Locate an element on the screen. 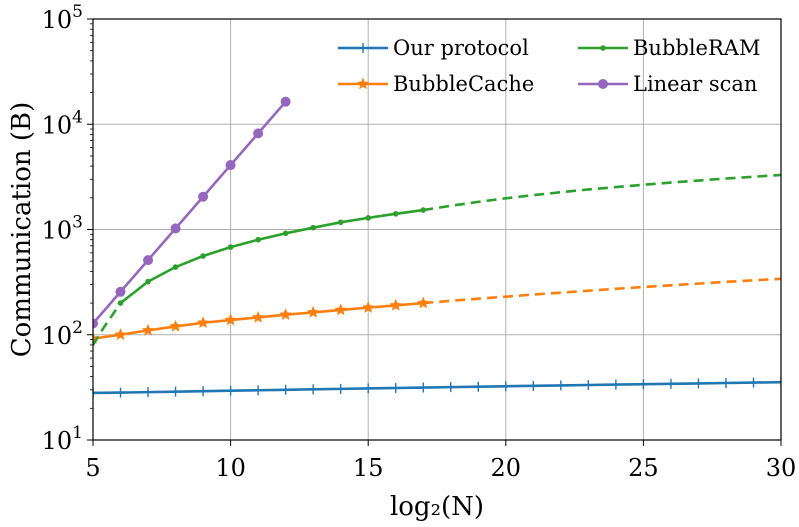 This screenshot has width=799, height=527. legend-label: BubbleRAM is located at coordinates (696, 48).